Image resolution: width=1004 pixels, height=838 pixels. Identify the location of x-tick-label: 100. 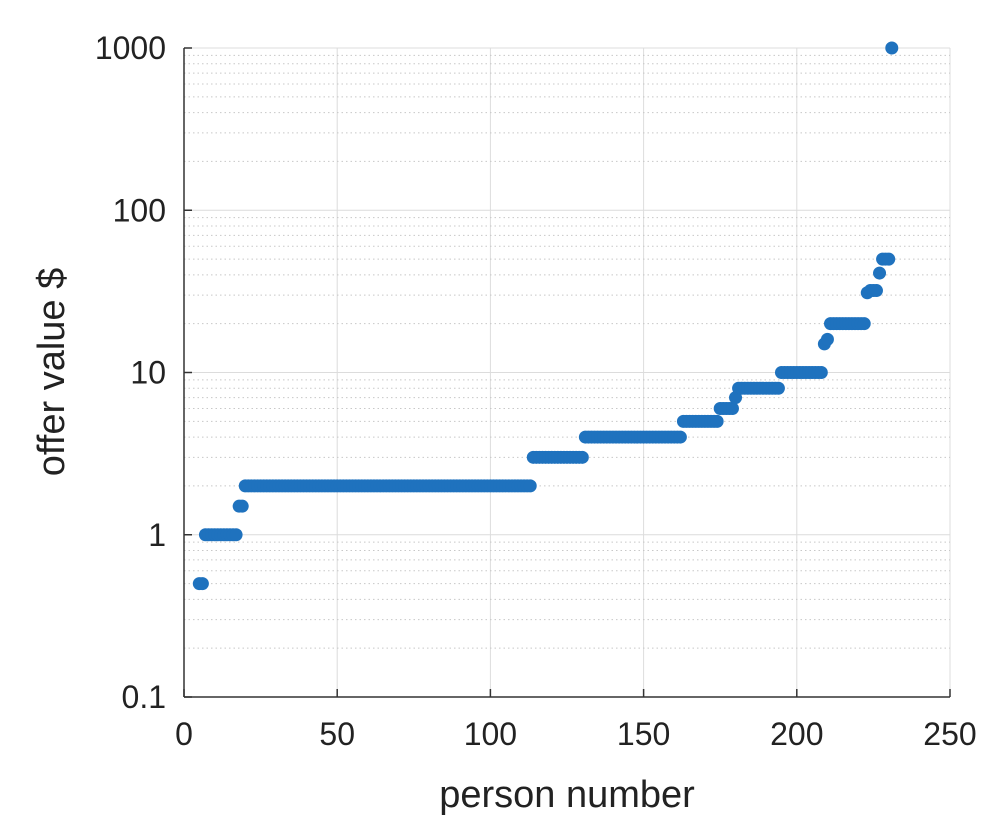
(490, 734).